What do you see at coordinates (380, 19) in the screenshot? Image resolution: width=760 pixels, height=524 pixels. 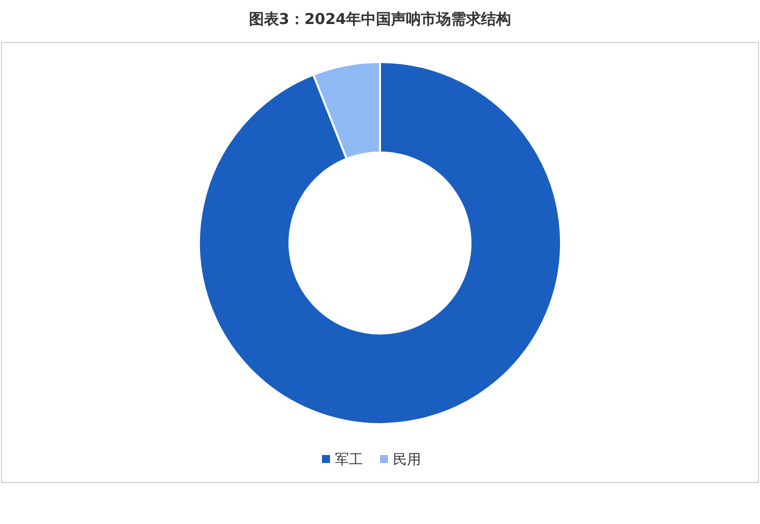 I see `chart-title: 图表3：2024年中国声呐市场需求结构` at bounding box center [380, 19].